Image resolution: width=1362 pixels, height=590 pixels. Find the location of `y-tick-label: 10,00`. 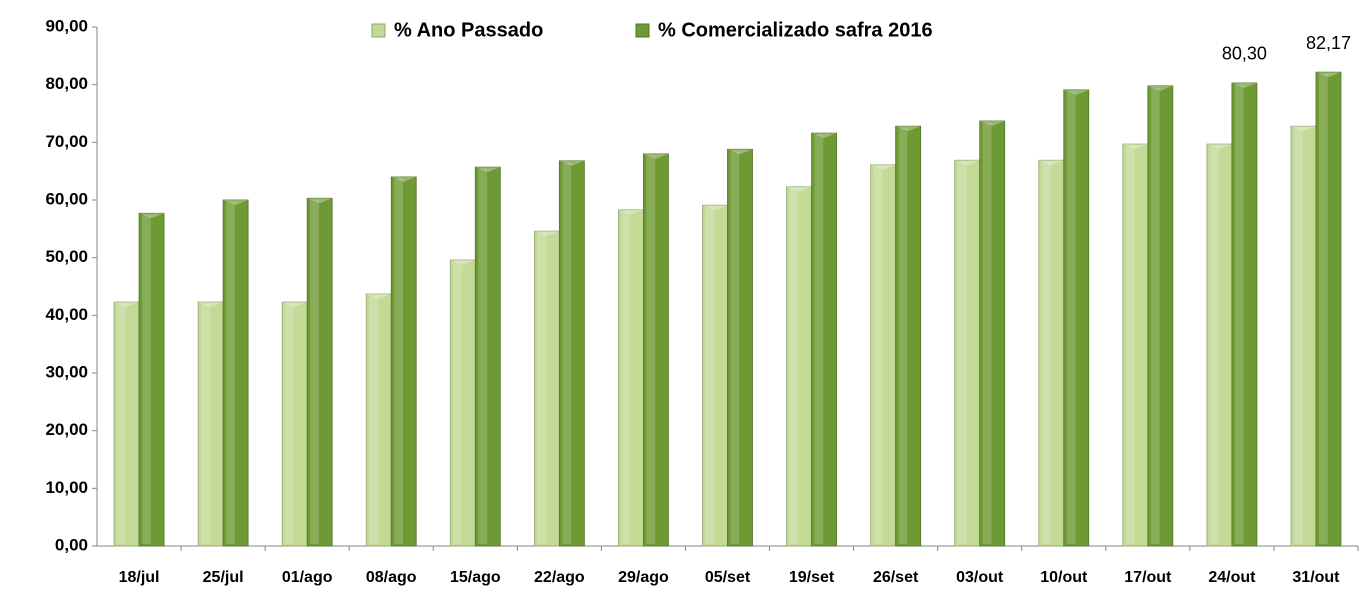

y-tick-label: 10,00 is located at coordinates (66, 487).